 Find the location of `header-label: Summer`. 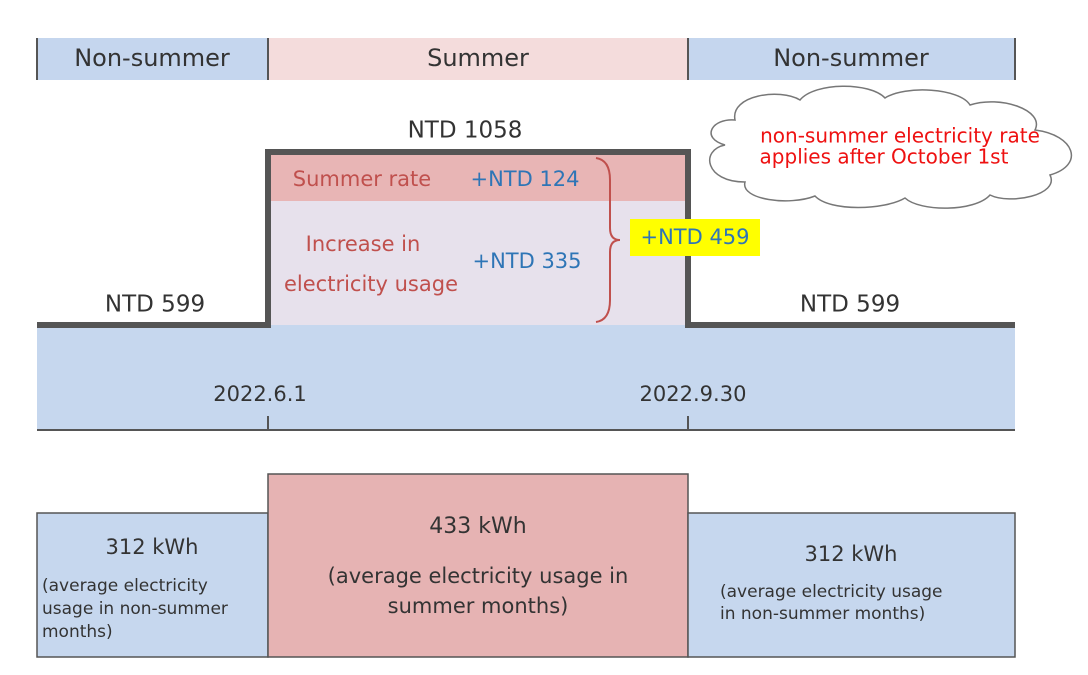

header-label: Summer is located at coordinates (478, 58).